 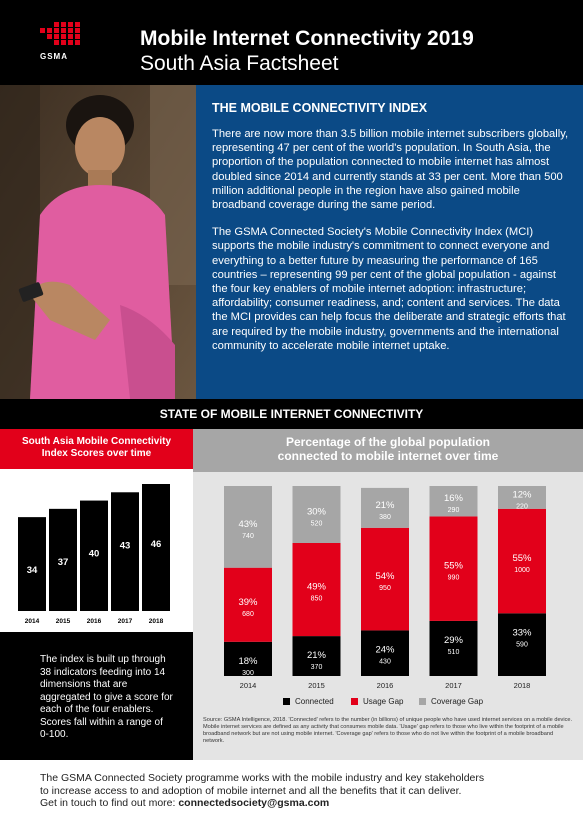 I want to click on legend-connected: Connected, so click(x=308, y=701).